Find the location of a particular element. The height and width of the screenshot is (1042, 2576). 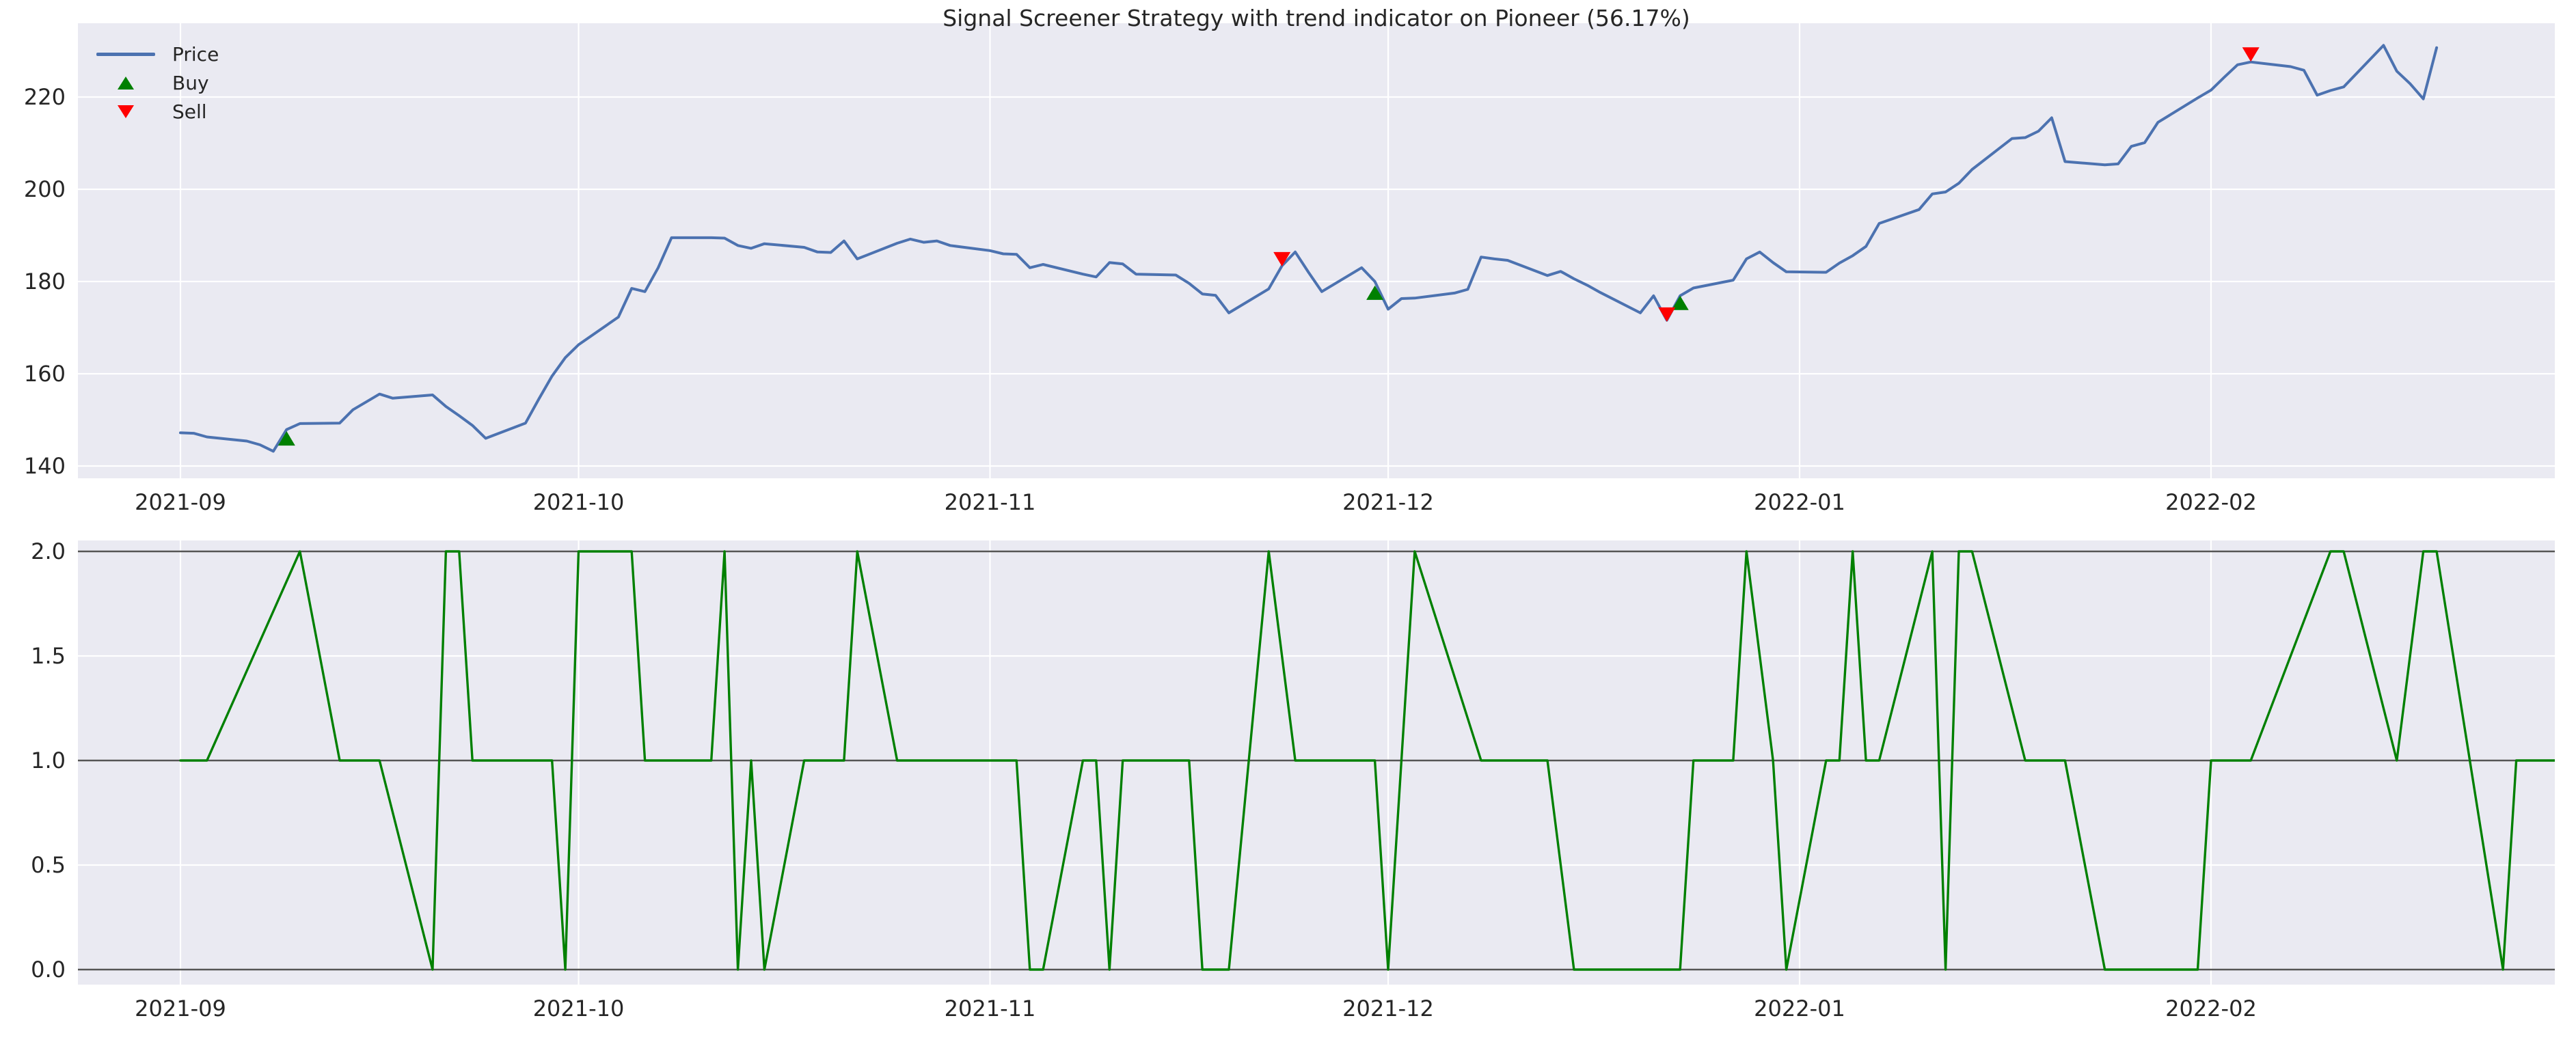

legend-item-buy: Buy is located at coordinates (157, 83).